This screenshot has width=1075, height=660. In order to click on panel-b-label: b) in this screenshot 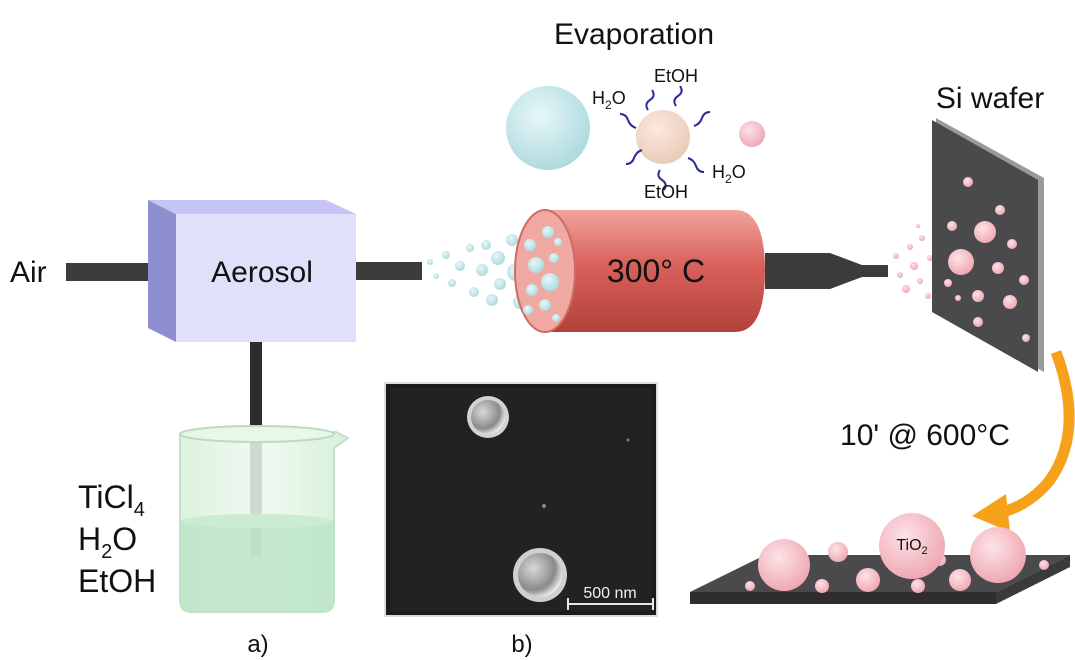, I will do `click(521, 644)`.